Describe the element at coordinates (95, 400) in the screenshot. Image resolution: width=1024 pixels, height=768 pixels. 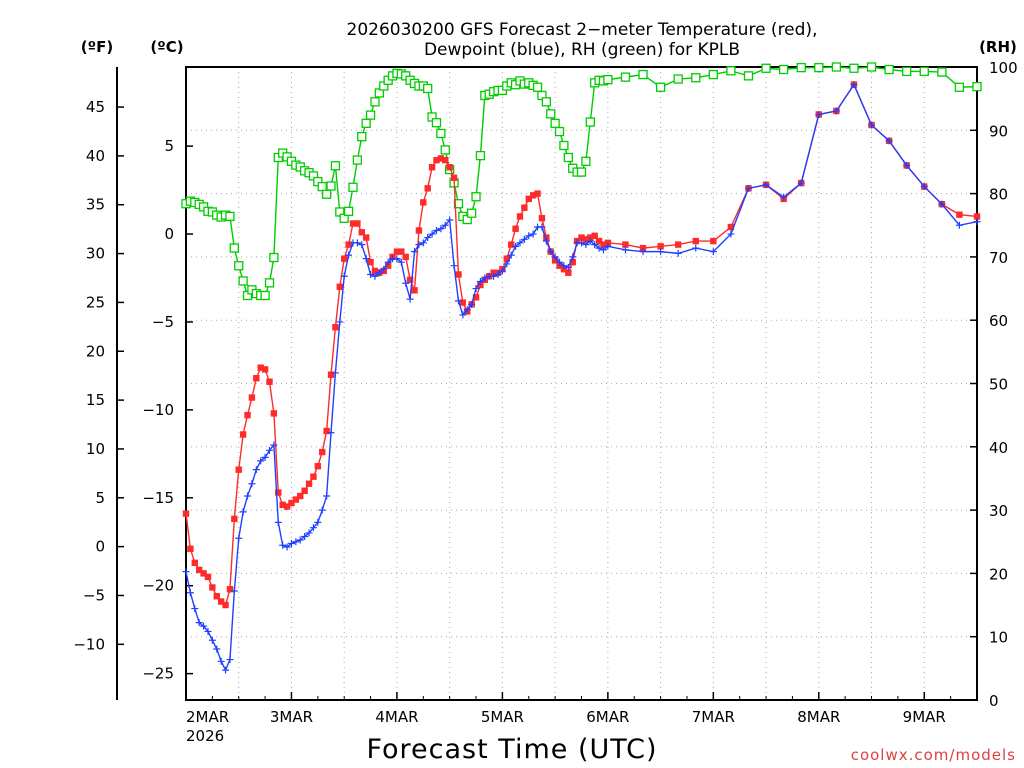
I see `fahrenheit-tick-label: 15` at that location.